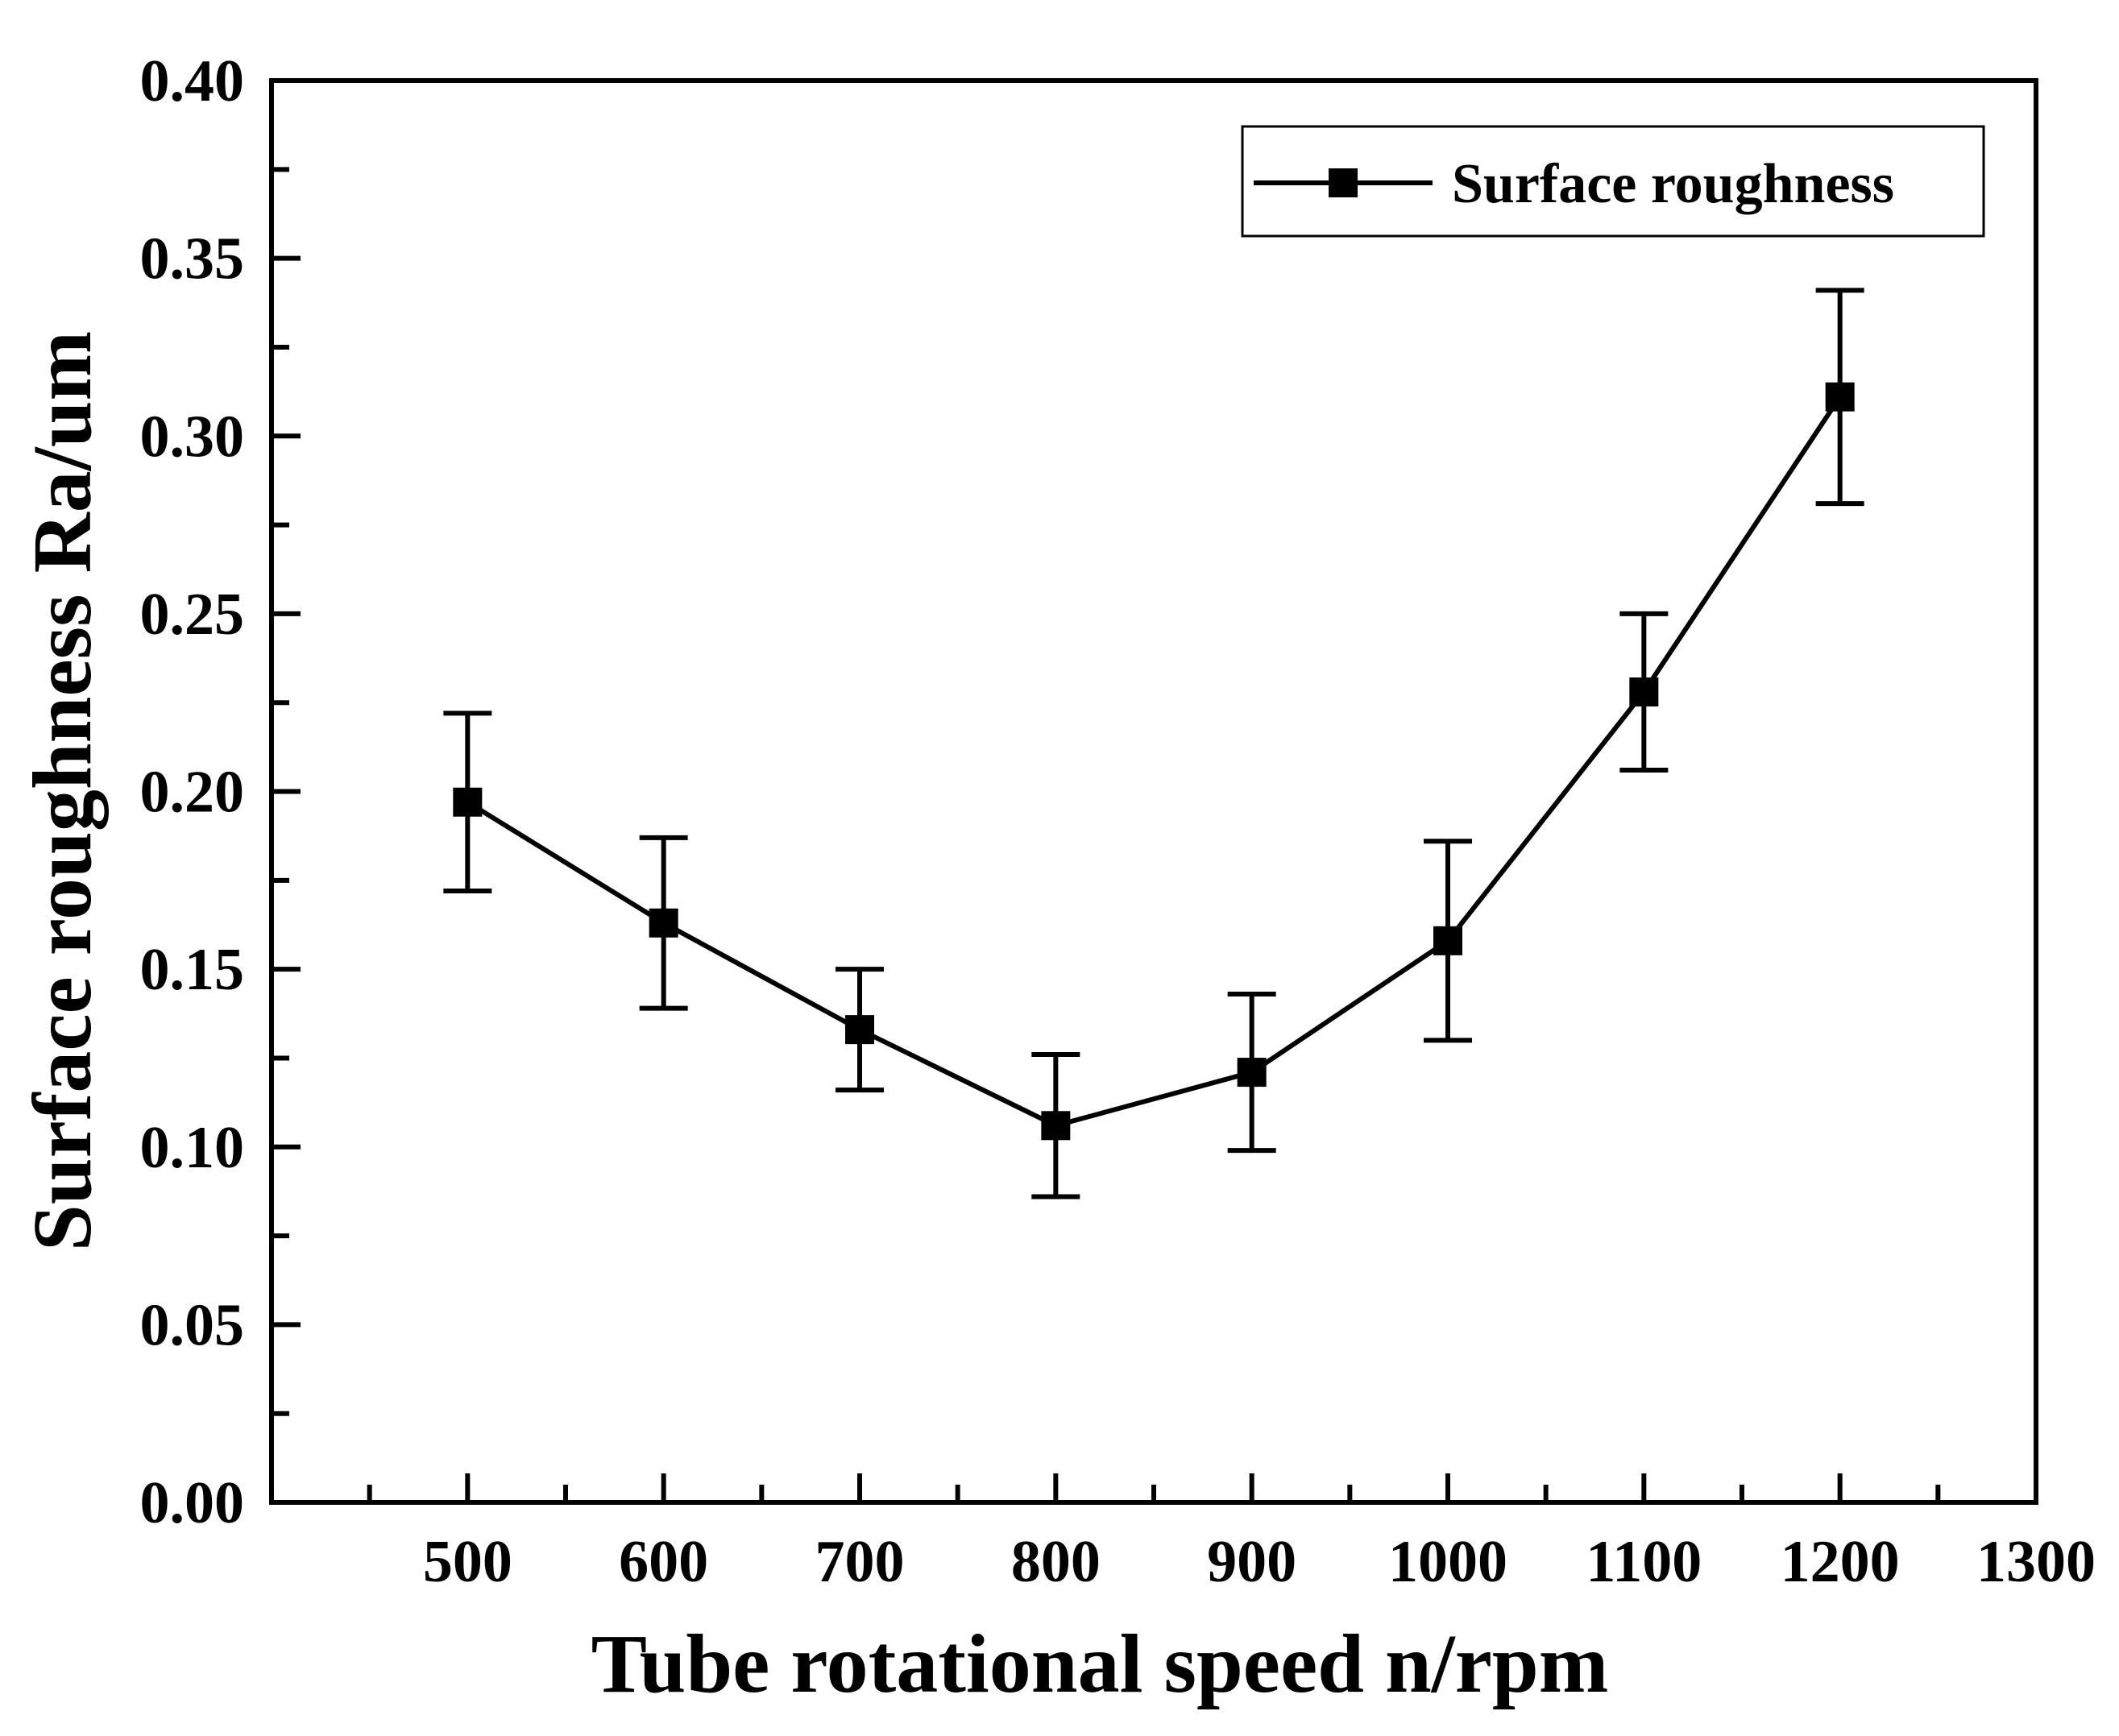 The image size is (2119, 1736). Describe the element at coordinates (1154, 1488) in the screenshot. I see `x-axis-ticks` at that location.